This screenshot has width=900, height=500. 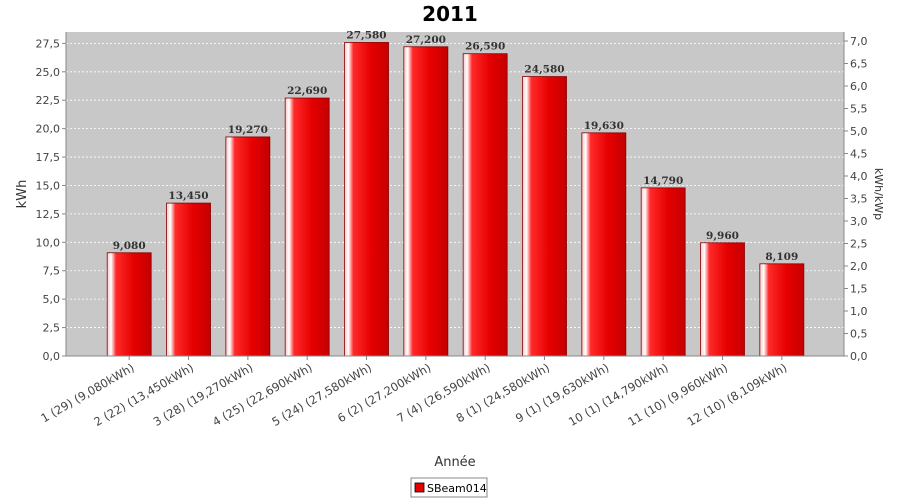 What do you see at coordinates (143, 394) in the screenshot?
I see `x-tick-label: 2 (22) (13,450kWh)` at bounding box center [143, 394].